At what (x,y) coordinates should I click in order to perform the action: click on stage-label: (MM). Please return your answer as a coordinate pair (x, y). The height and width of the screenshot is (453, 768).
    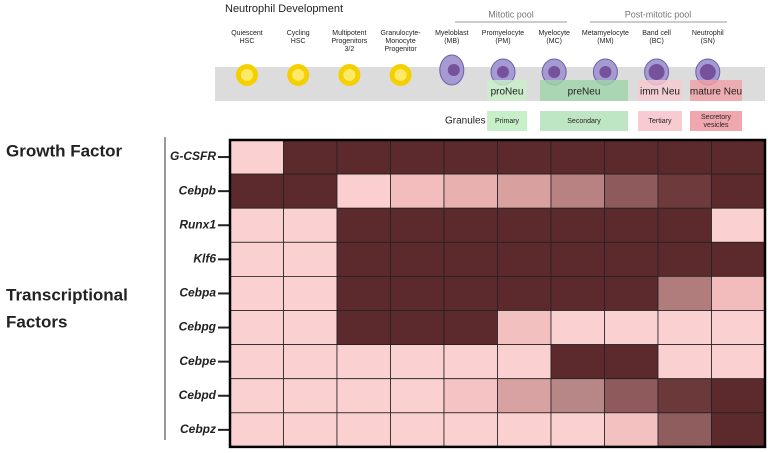
    Looking at the image, I should click on (605, 41).